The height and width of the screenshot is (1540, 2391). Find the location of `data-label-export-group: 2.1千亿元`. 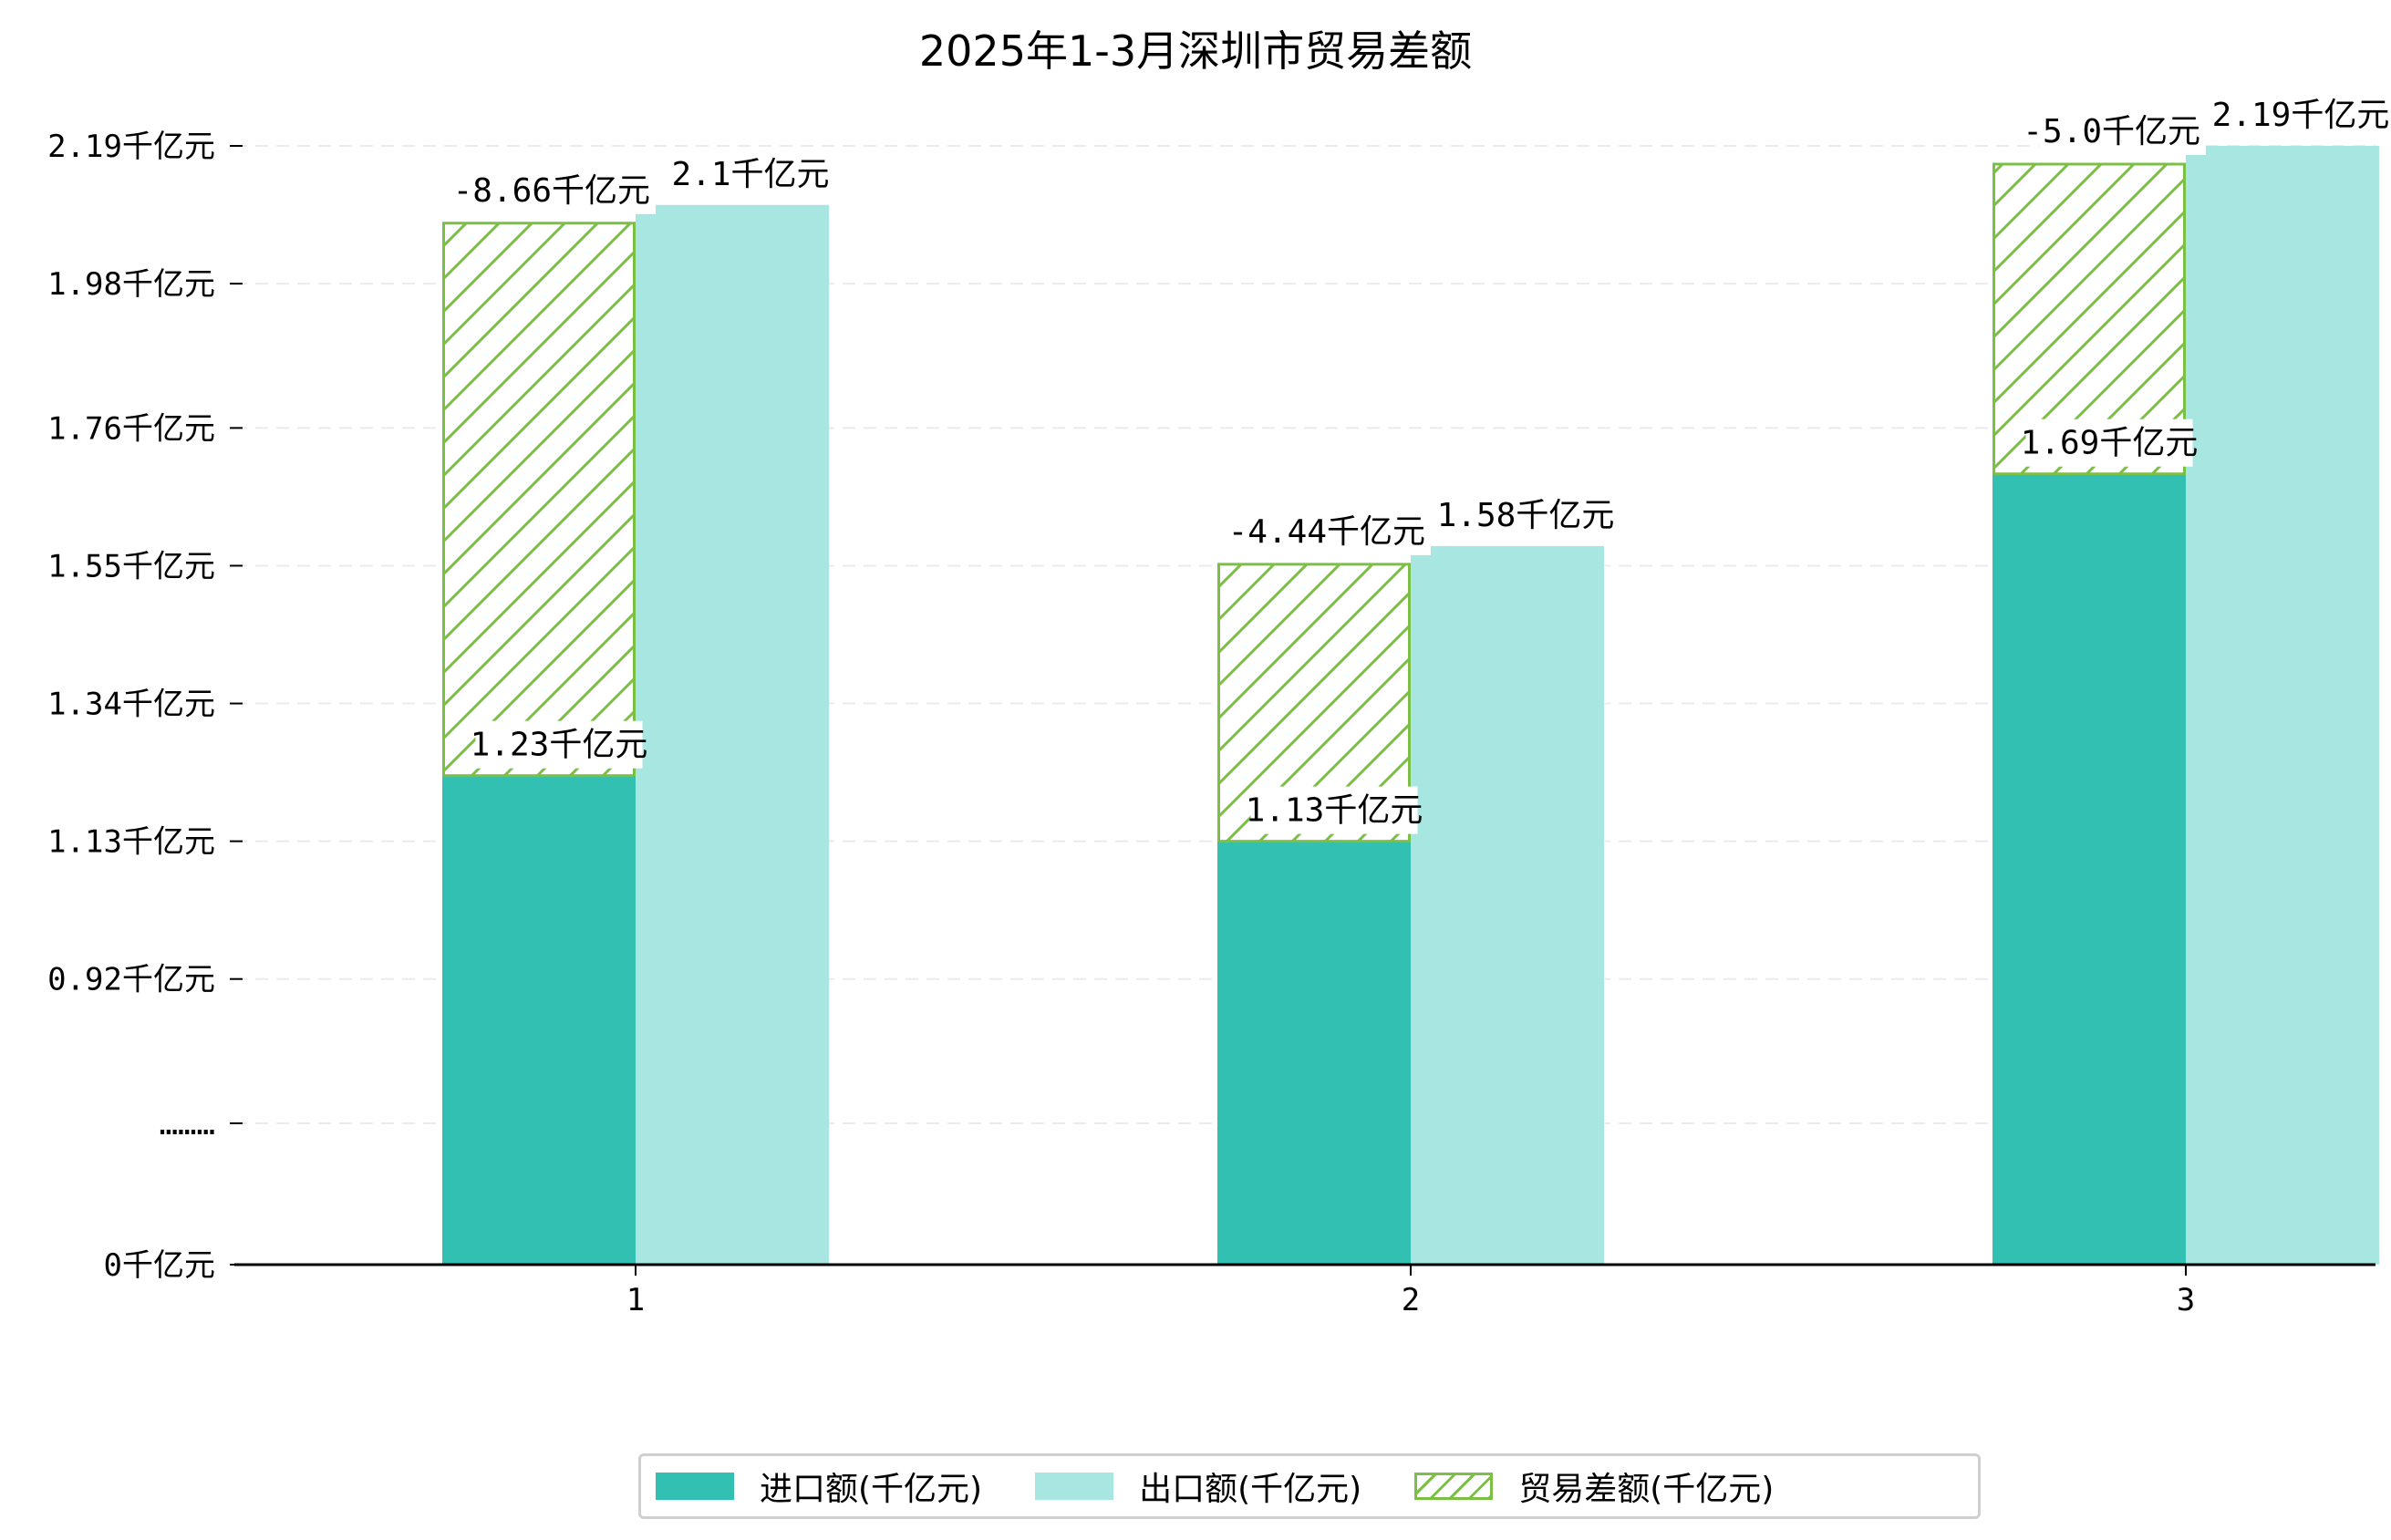

data-label-export-group: 2.1千亿元 is located at coordinates (750, 174).